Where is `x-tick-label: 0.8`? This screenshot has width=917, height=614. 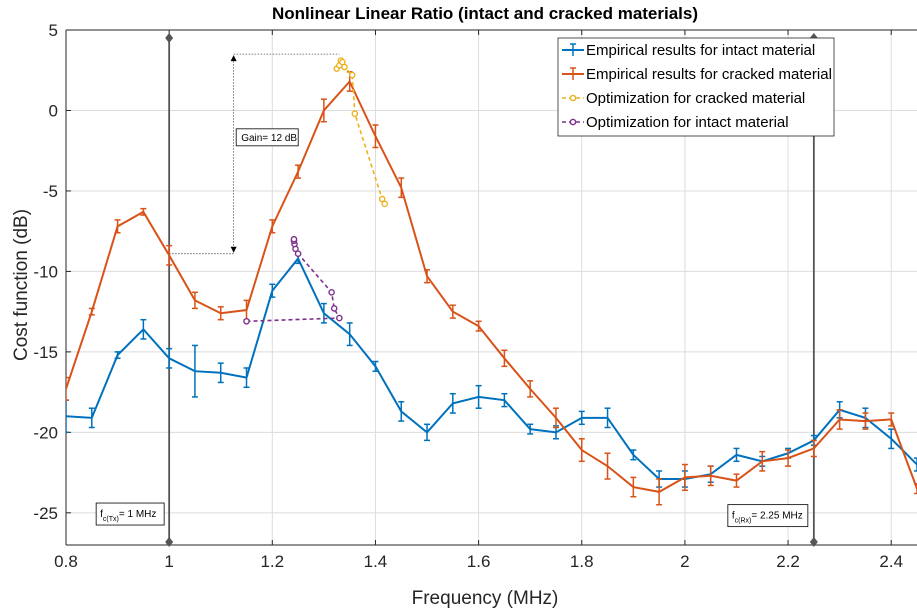
x-tick-label: 0.8 is located at coordinates (66, 561).